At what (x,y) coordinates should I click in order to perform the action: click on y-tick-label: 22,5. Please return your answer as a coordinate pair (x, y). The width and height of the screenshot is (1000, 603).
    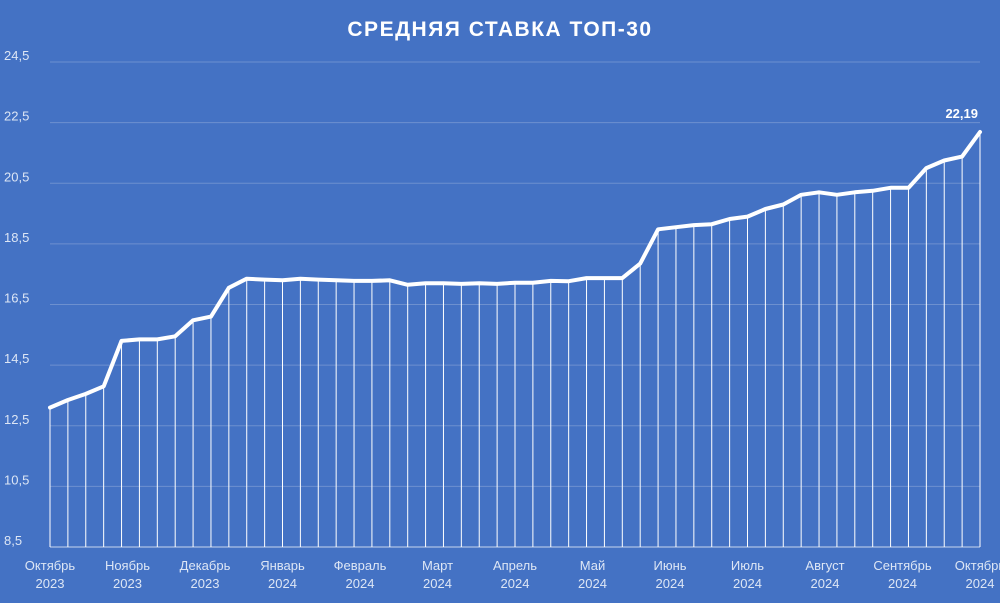
    Looking at the image, I should click on (16, 116).